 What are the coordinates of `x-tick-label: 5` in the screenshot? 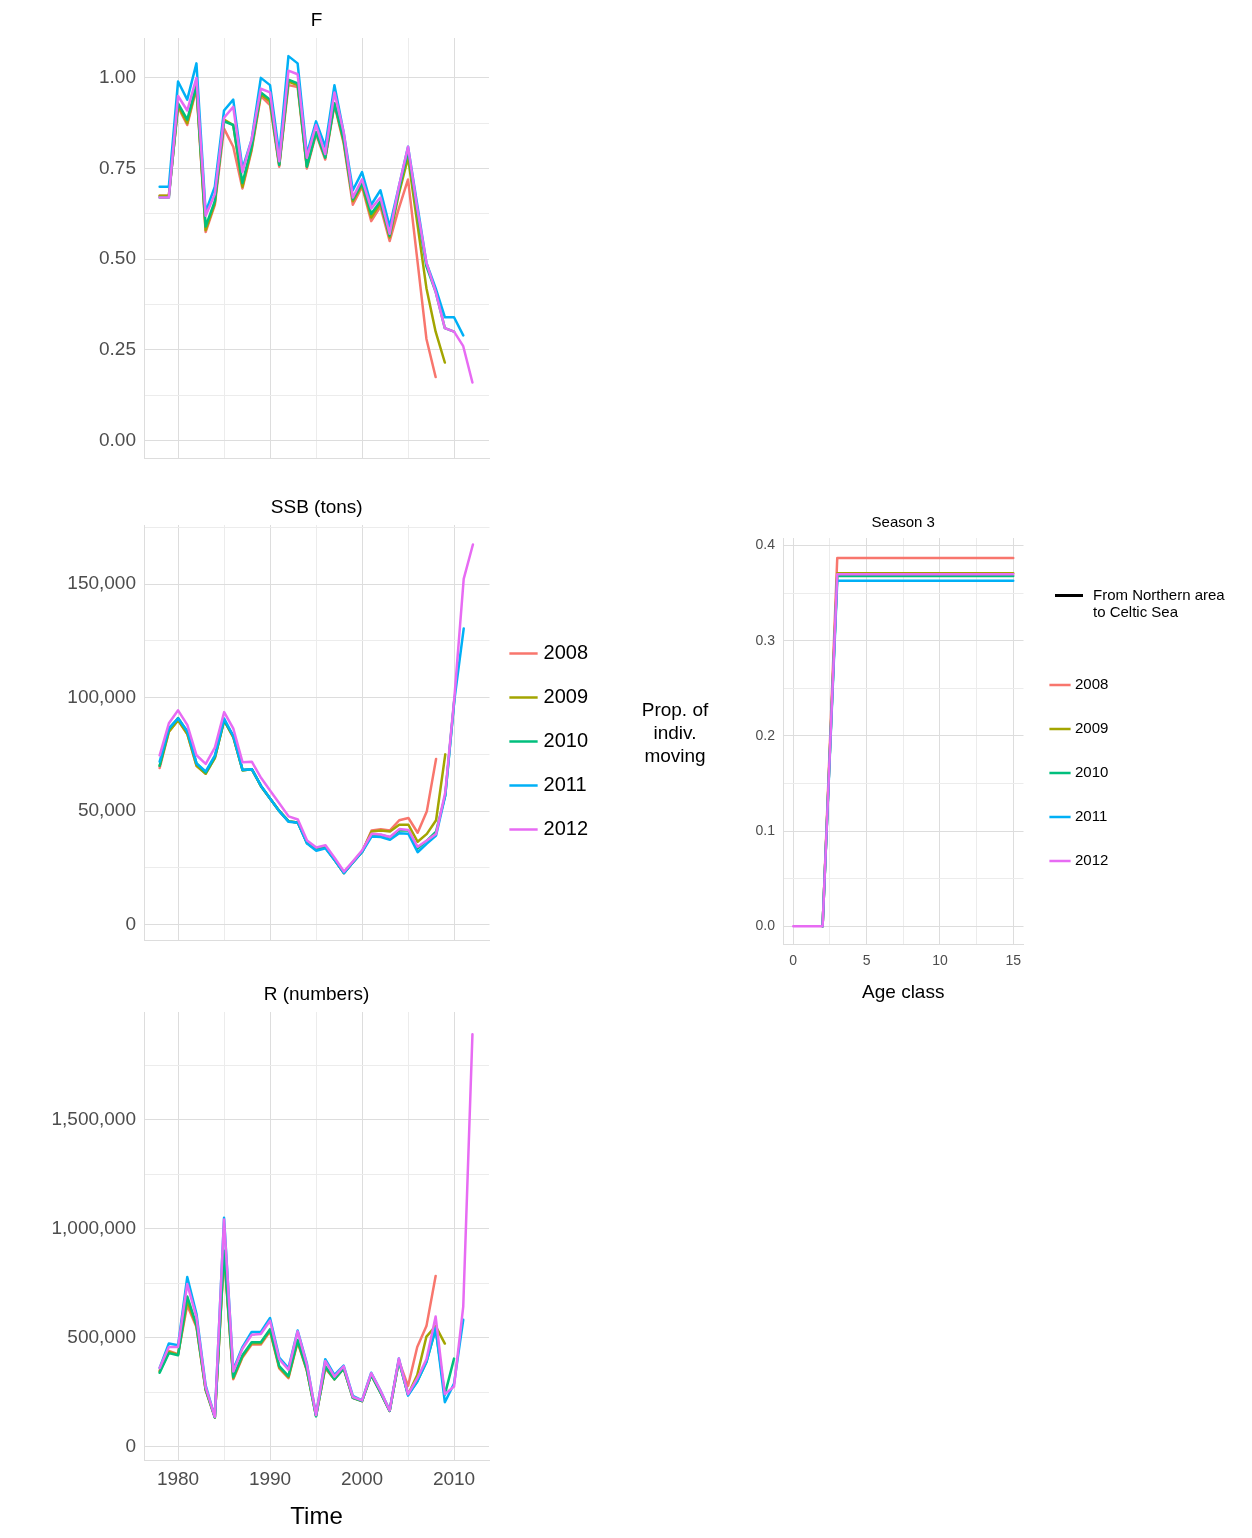 It's located at (866, 959).